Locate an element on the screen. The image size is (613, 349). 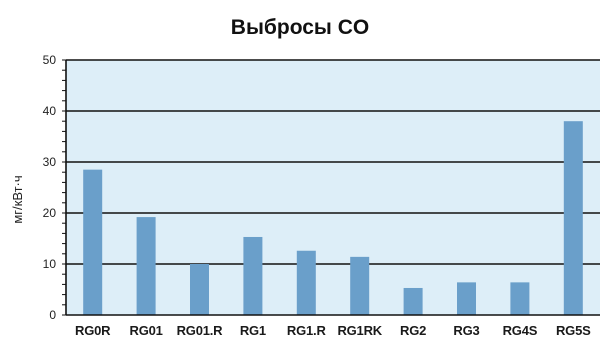
y-tick-label: 10 is located at coordinates (50, 264).